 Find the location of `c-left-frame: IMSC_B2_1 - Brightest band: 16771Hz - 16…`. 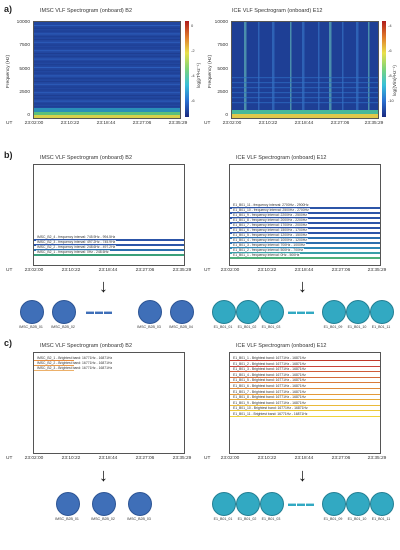

c-left-frame: IMSC_B2_1 - Brightest band: 16771Hz - 16… is located at coordinates (109, 403).